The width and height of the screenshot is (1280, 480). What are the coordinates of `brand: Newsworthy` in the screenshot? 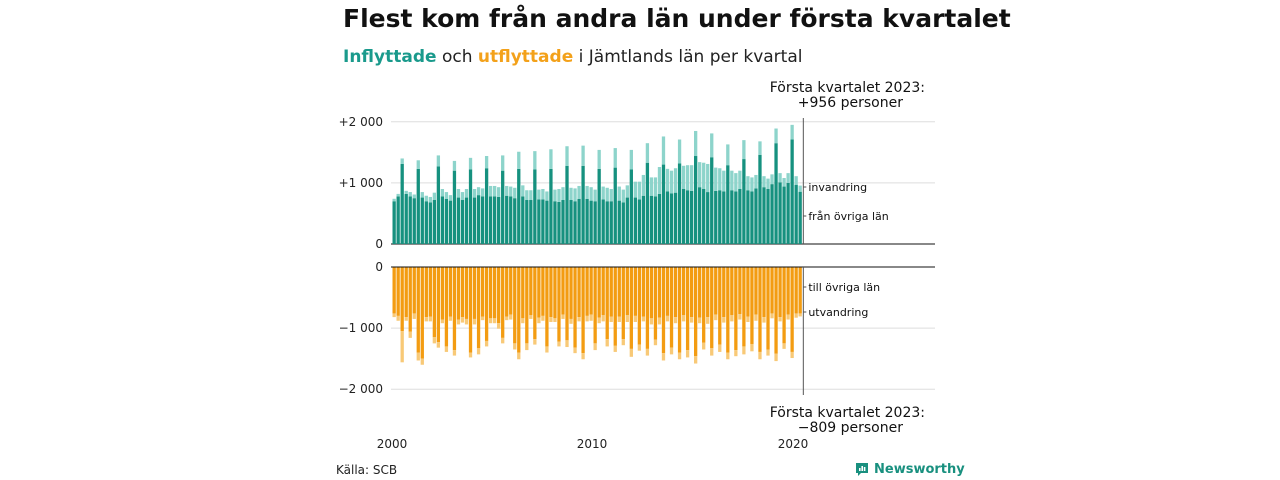 It's located at (910, 469).